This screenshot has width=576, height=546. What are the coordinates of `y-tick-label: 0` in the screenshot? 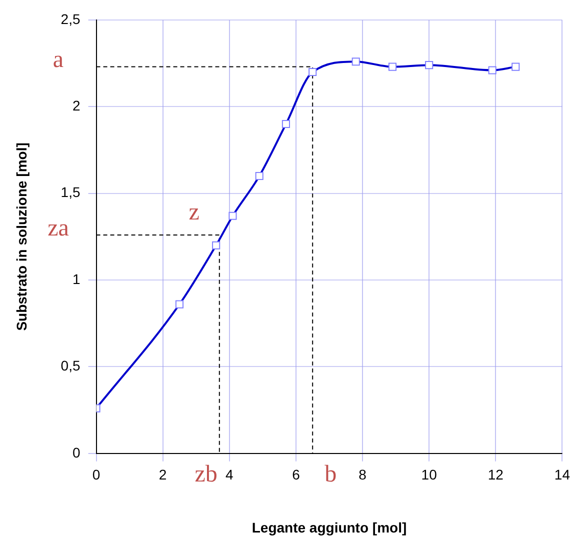 It's located at (76, 452).